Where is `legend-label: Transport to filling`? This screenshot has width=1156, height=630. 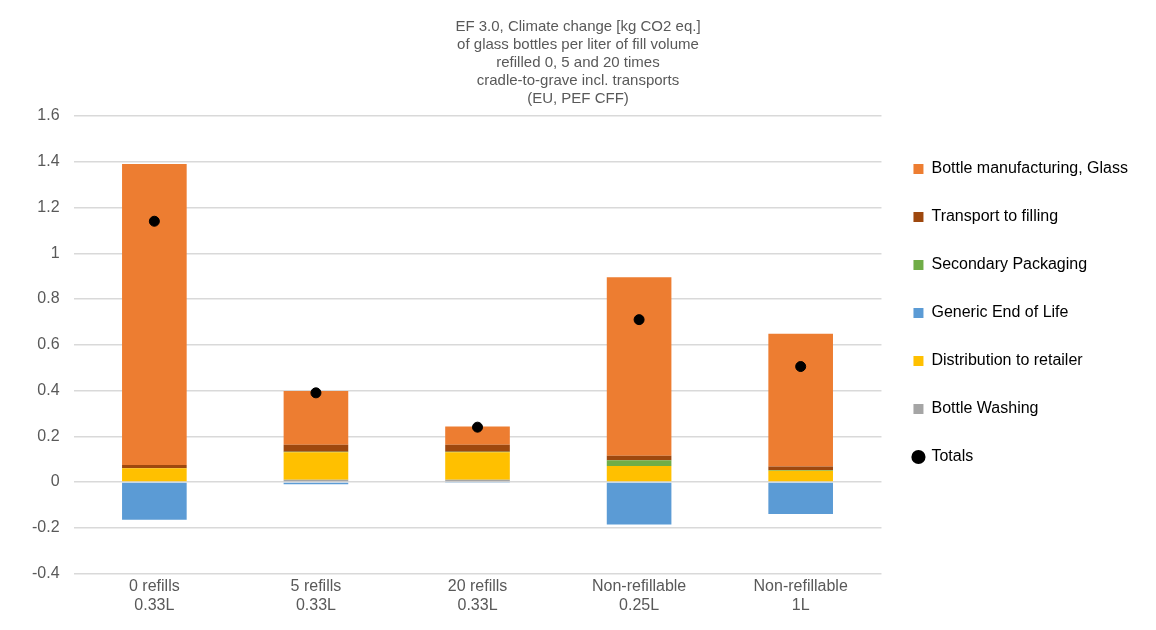
legend-label: Transport to filling is located at coordinates (995, 216).